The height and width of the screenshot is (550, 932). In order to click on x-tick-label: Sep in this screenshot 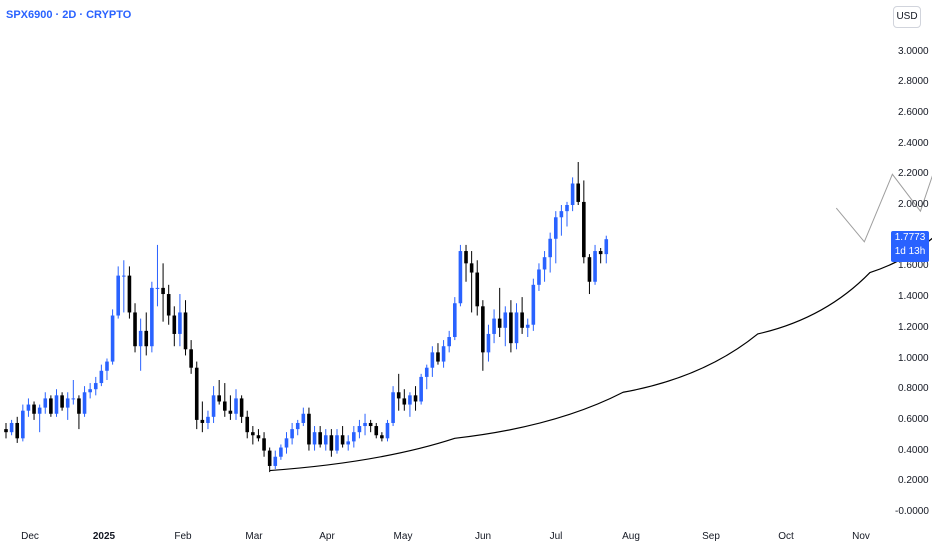, I will do `click(711, 536)`.